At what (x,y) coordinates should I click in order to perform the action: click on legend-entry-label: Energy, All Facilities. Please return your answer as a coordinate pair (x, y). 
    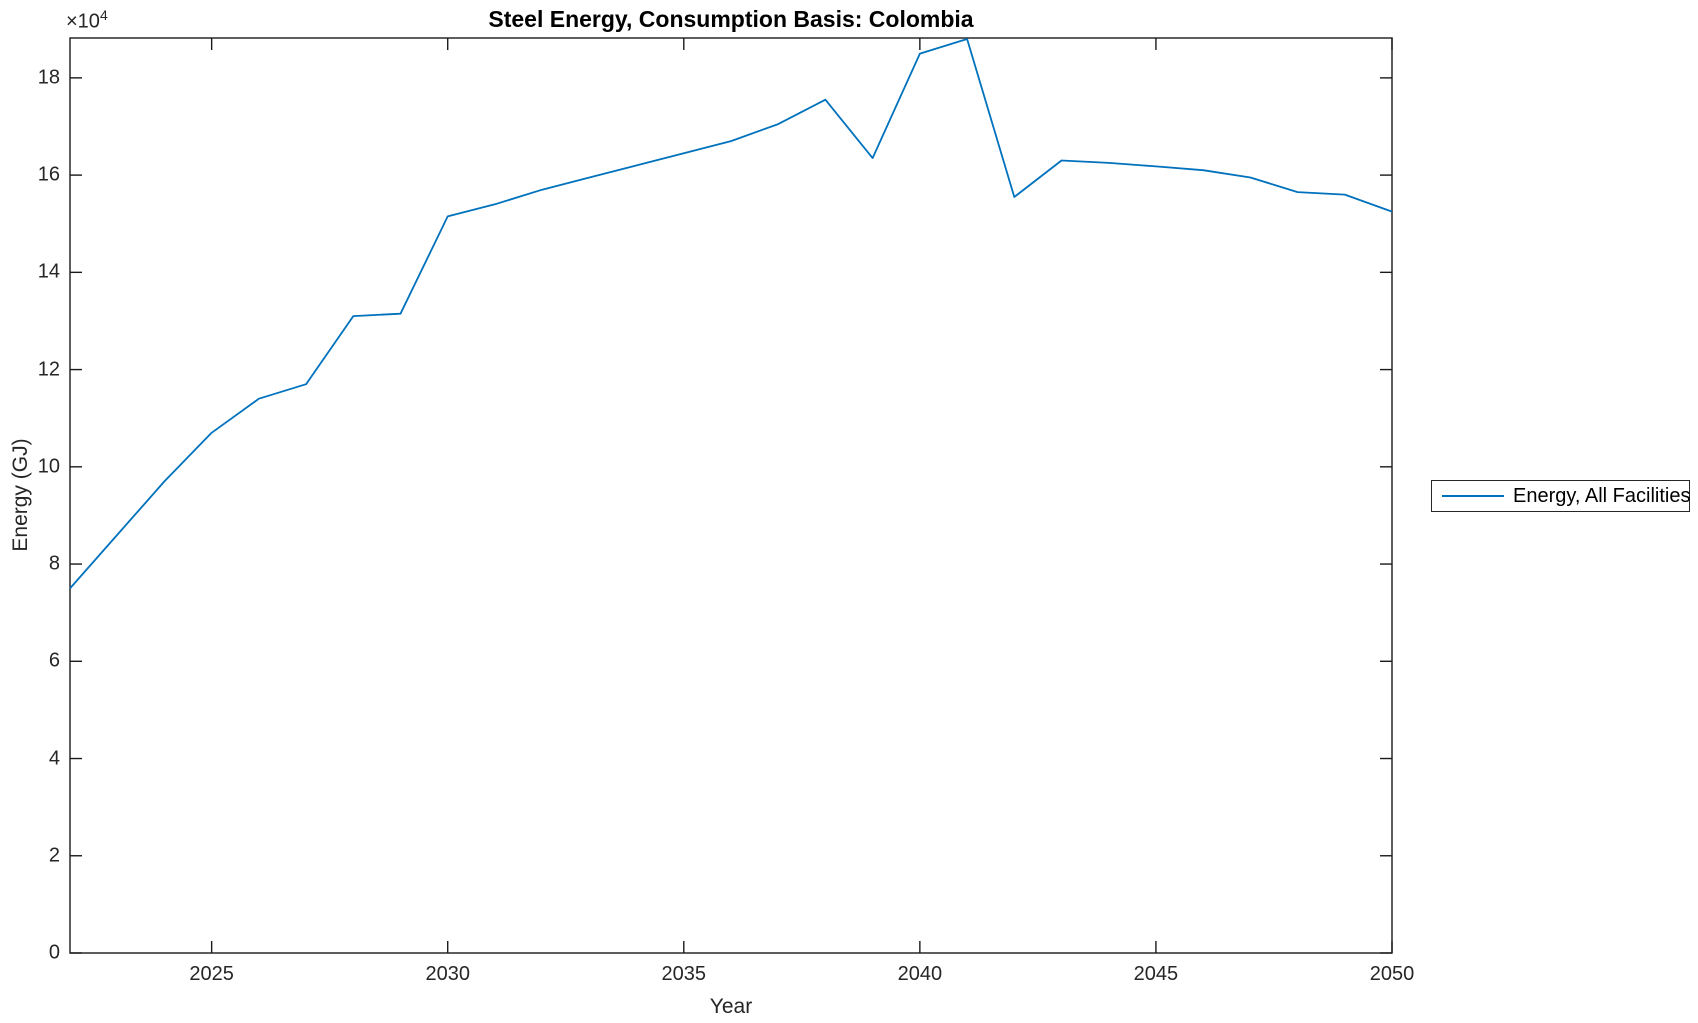
    Looking at the image, I should click on (1602, 495).